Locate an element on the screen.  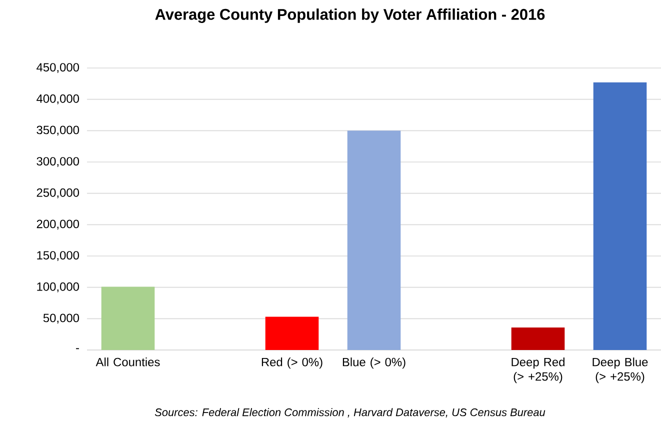
x-tick-label: All Counties is located at coordinates (128, 362).